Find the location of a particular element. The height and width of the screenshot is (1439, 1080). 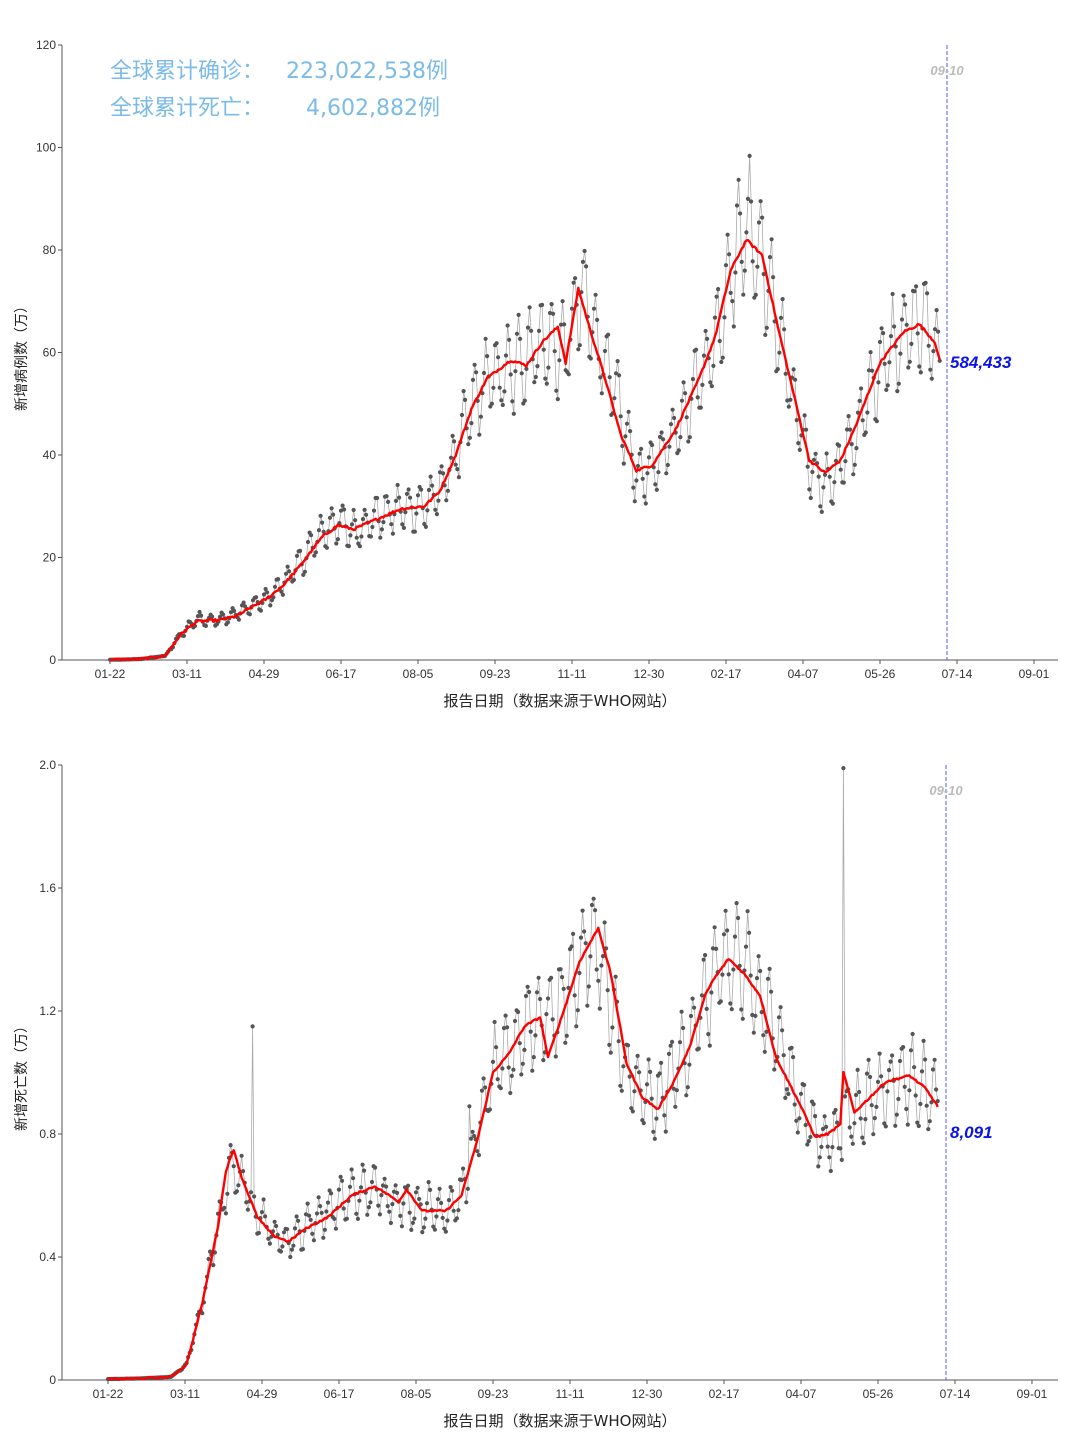

cases-x-tick-label: 08-05 is located at coordinates (418, 674).